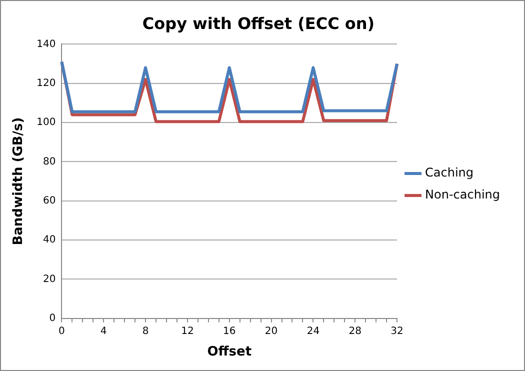 This screenshot has height=371, width=525. What do you see at coordinates (462, 195) in the screenshot?
I see `legend-label: Non-caching` at bounding box center [462, 195].